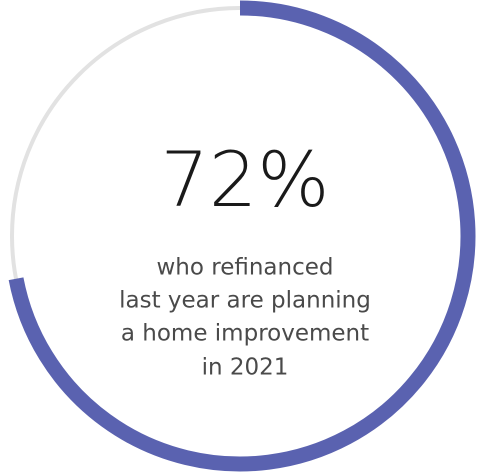  I want to click on caption-line: in 2021, so click(245, 368).